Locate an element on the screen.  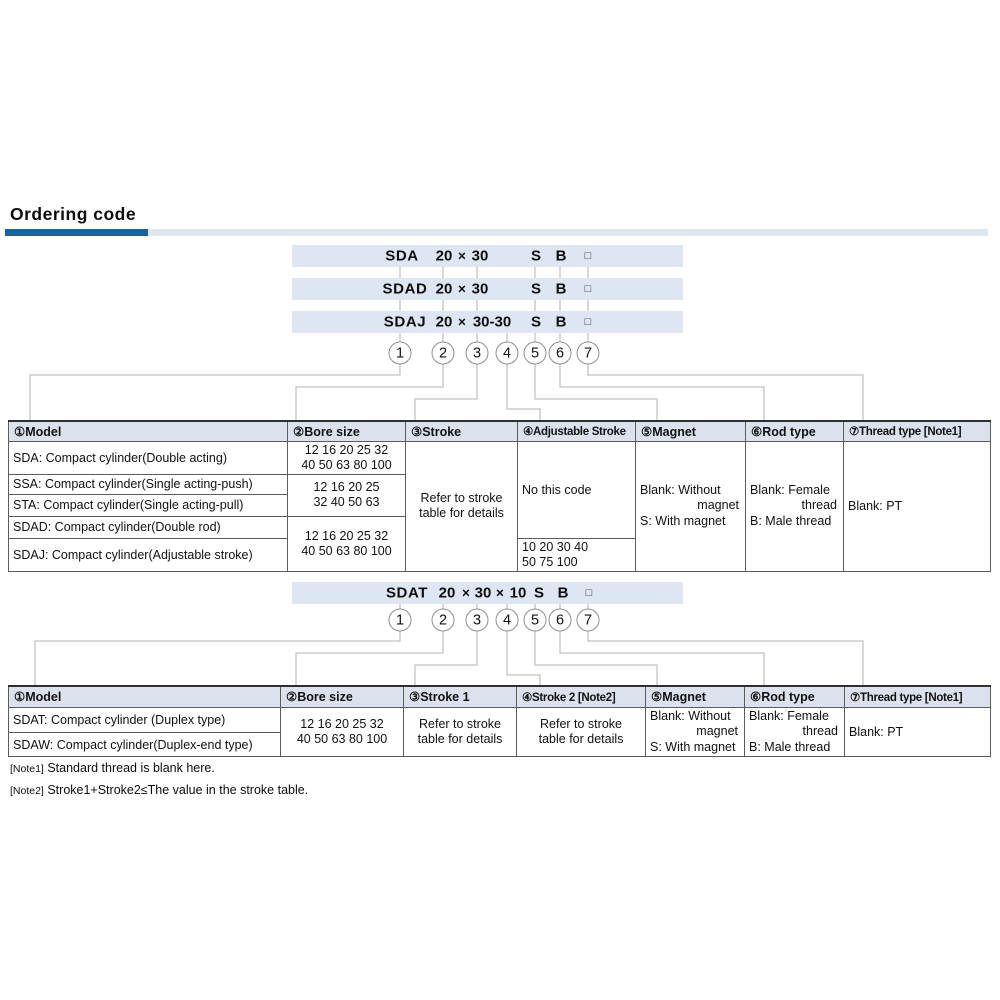
note-text: Standard thread is blank here. is located at coordinates (131, 768).